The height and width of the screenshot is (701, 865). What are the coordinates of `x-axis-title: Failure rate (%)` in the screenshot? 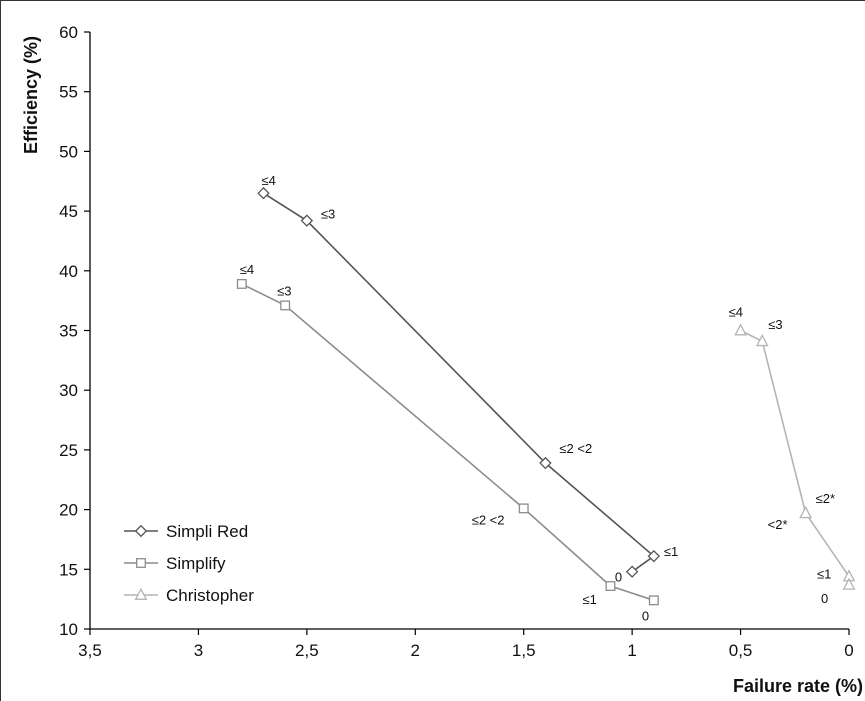 It's located at (798, 686).